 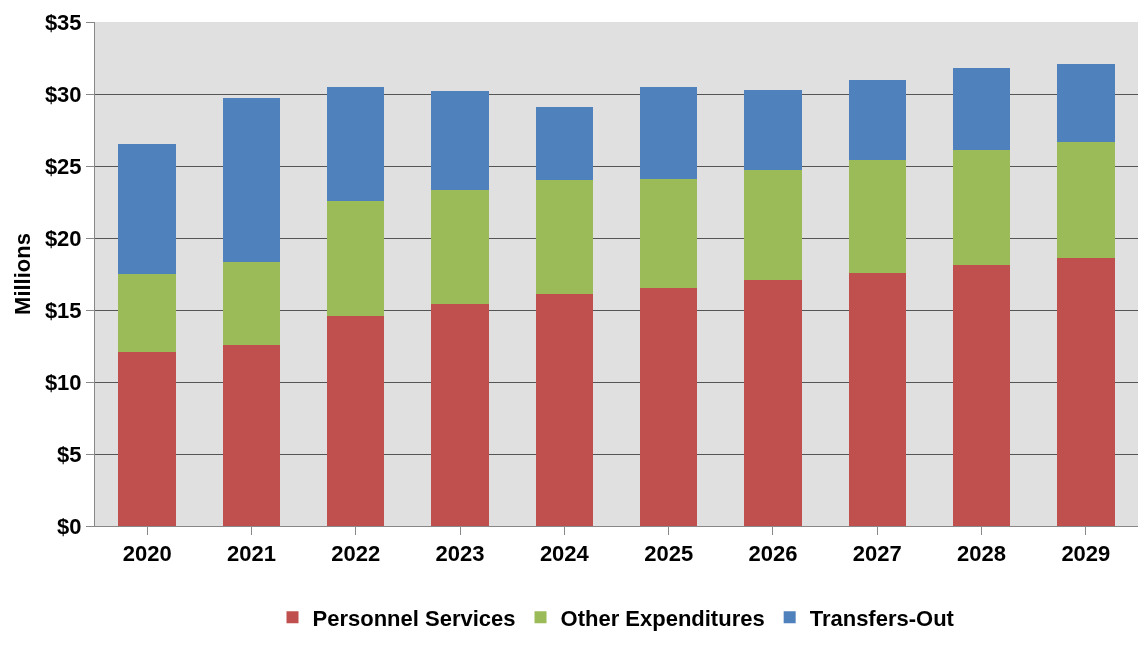 What do you see at coordinates (882, 618) in the screenshot?
I see `legend-label: Transfers-Out` at bounding box center [882, 618].